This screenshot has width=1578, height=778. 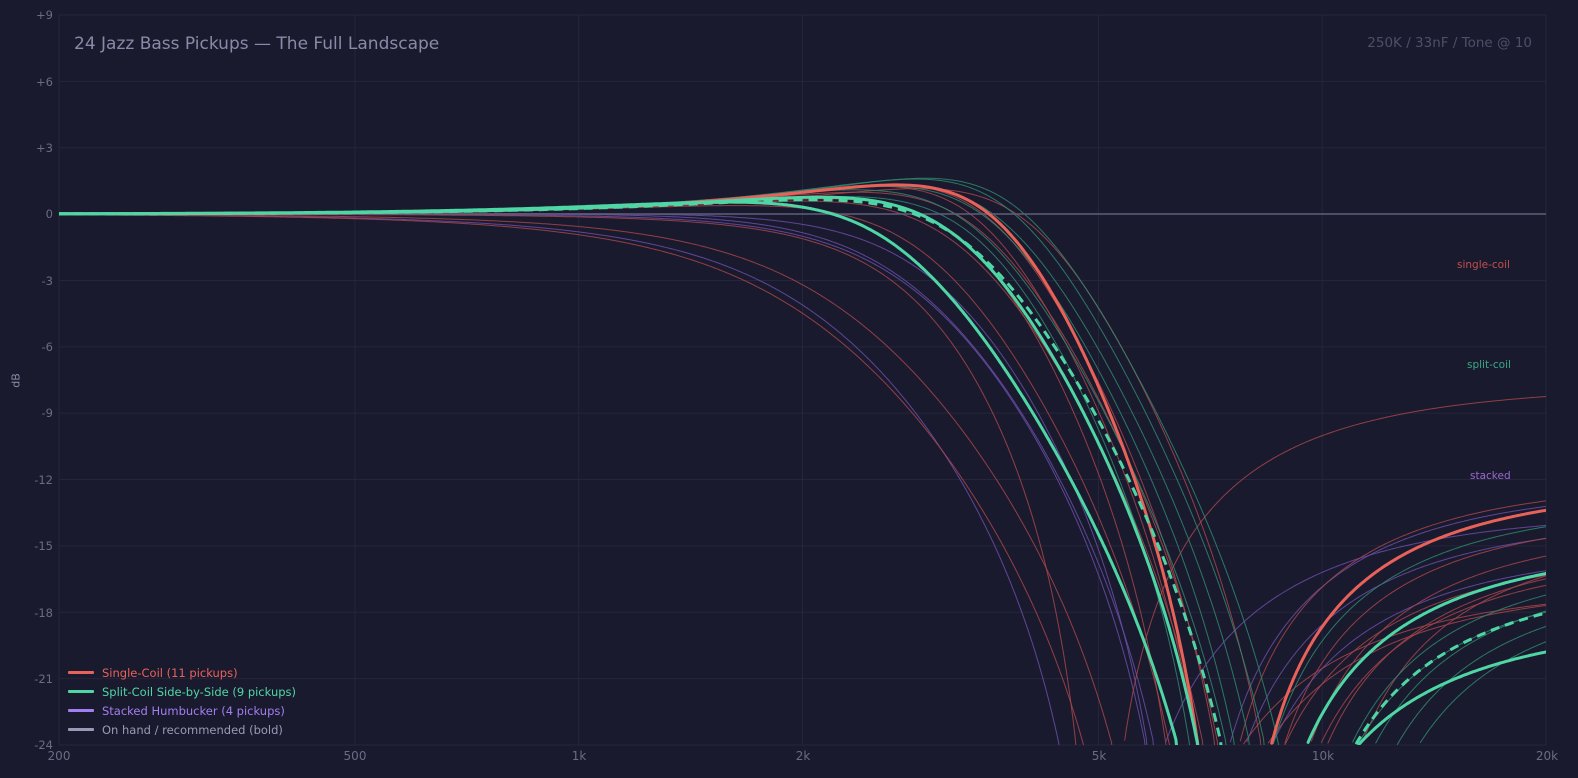 What do you see at coordinates (1483, 265) in the screenshot?
I see `curve-label-single-coil: single-coil` at bounding box center [1483, 265].